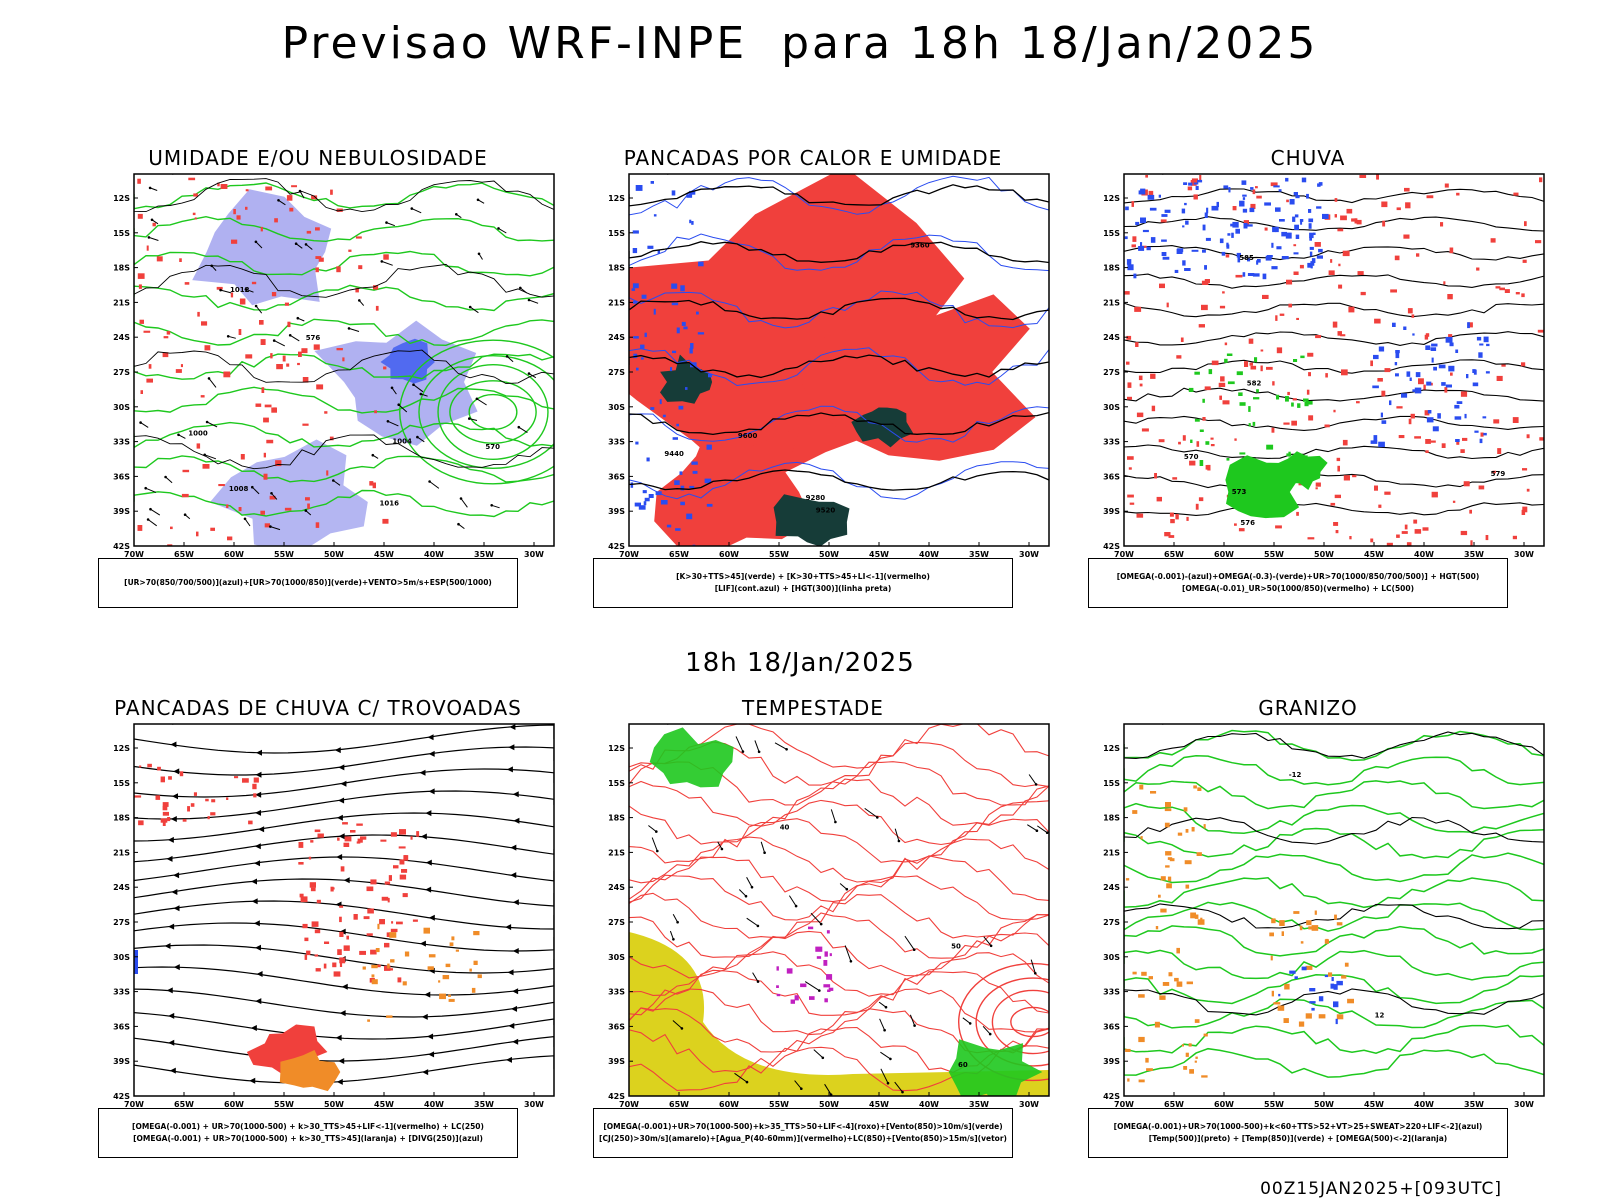 The image size is (1600, 1200). What do you see at coordinates (664, 416) in the screenshot?
I see `lif-contour-blue` at bounding box center [664, 416].